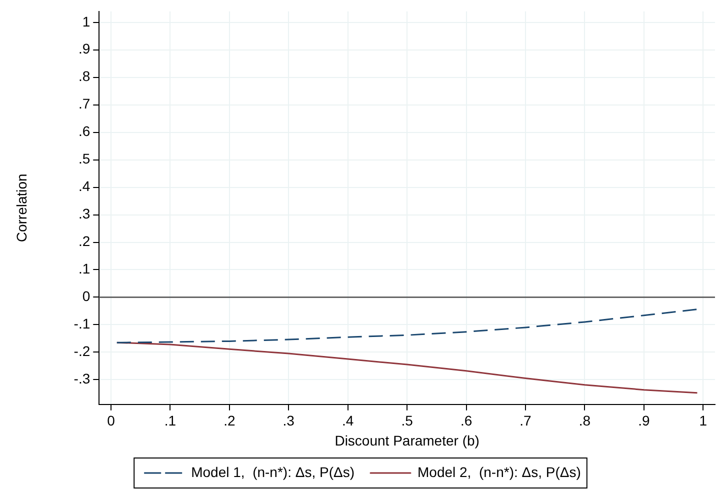 The image size is (719, 502). Describe the element at coordinates (407, 326) in the screenshot. I see `line-series` at that location.